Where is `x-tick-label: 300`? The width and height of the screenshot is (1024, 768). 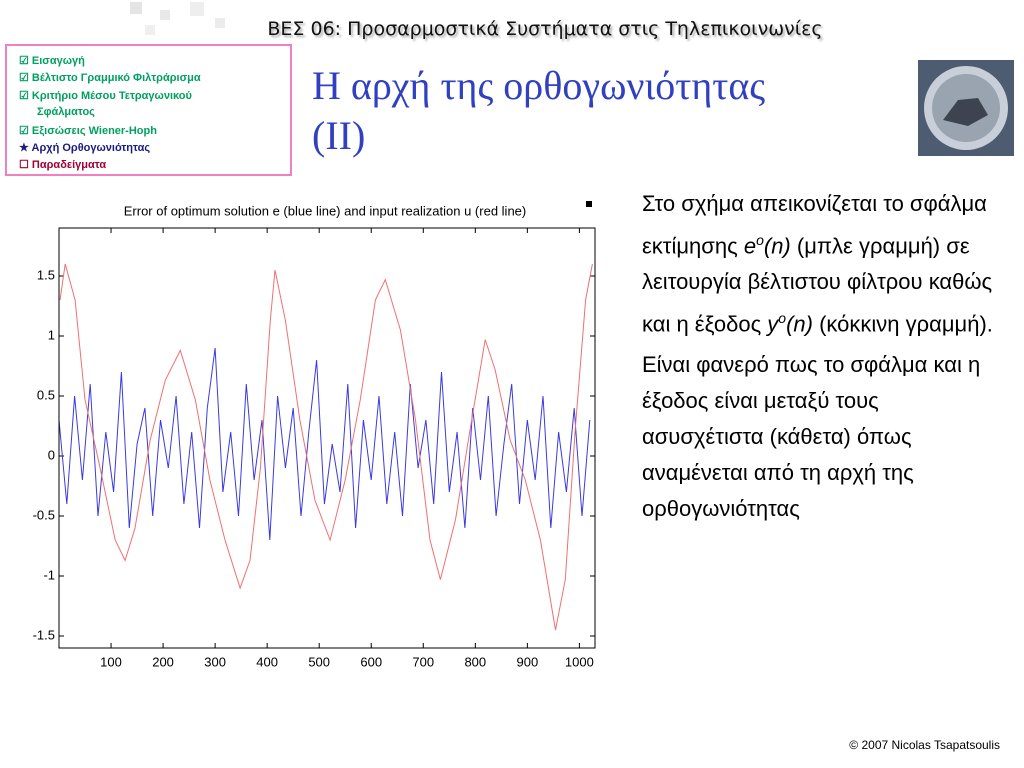
x-tick-label: 300 is located at coordinates (215, 661).